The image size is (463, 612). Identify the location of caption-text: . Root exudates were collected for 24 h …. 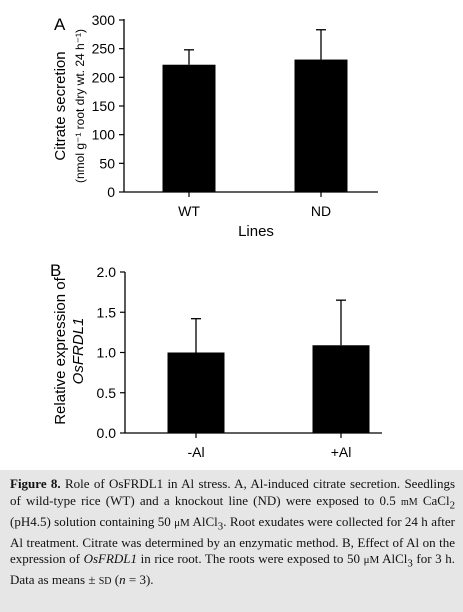
(232, 540).